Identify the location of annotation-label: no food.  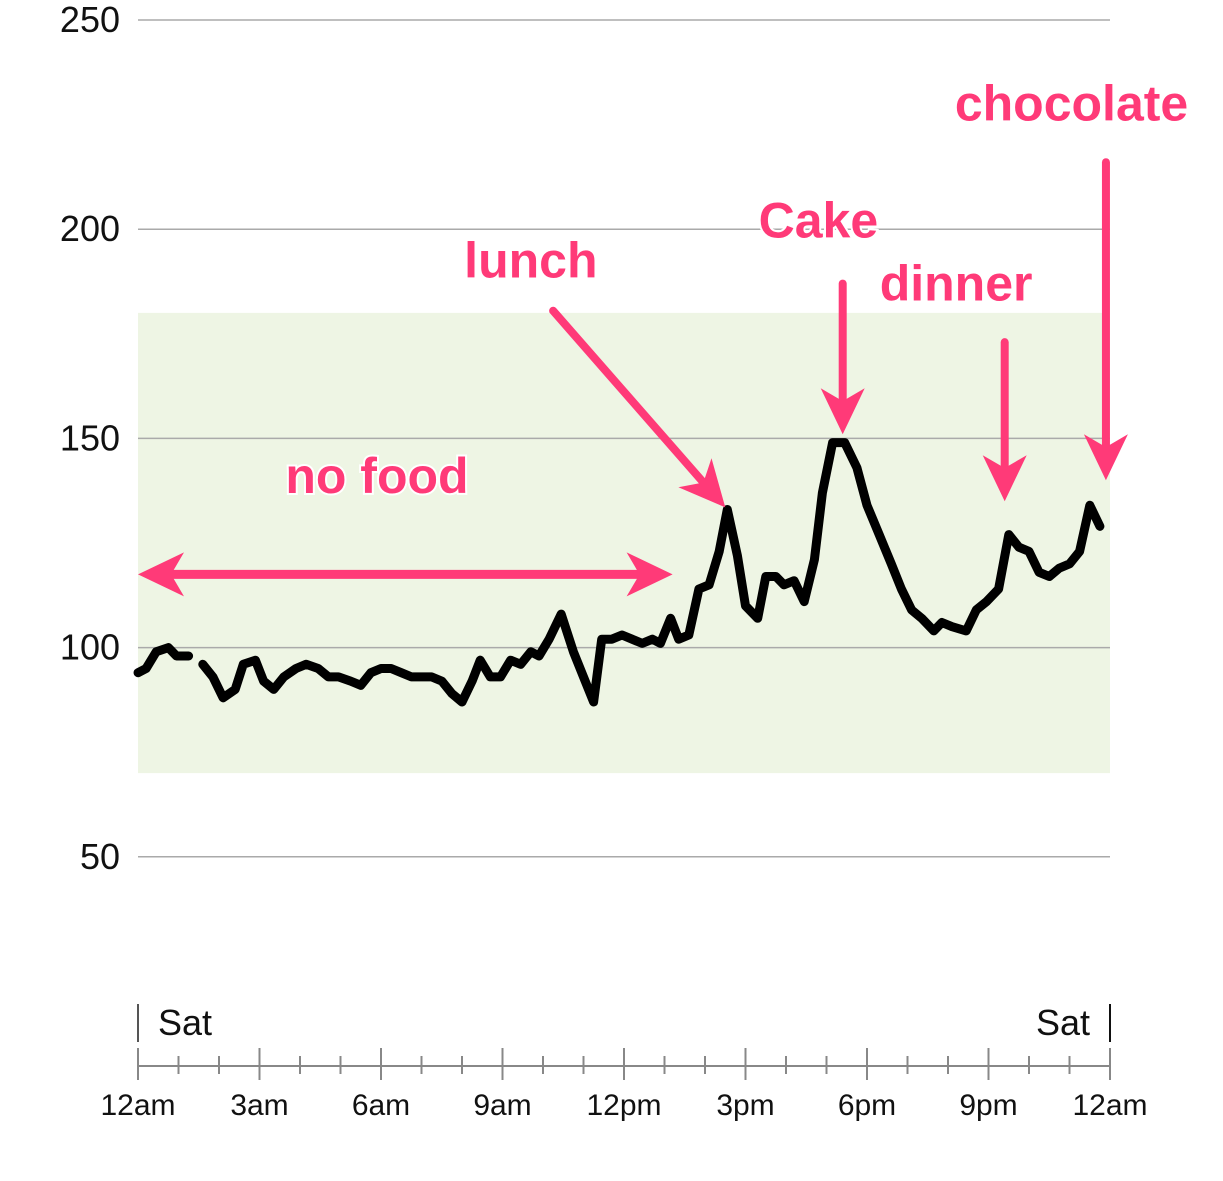
(376, 476).